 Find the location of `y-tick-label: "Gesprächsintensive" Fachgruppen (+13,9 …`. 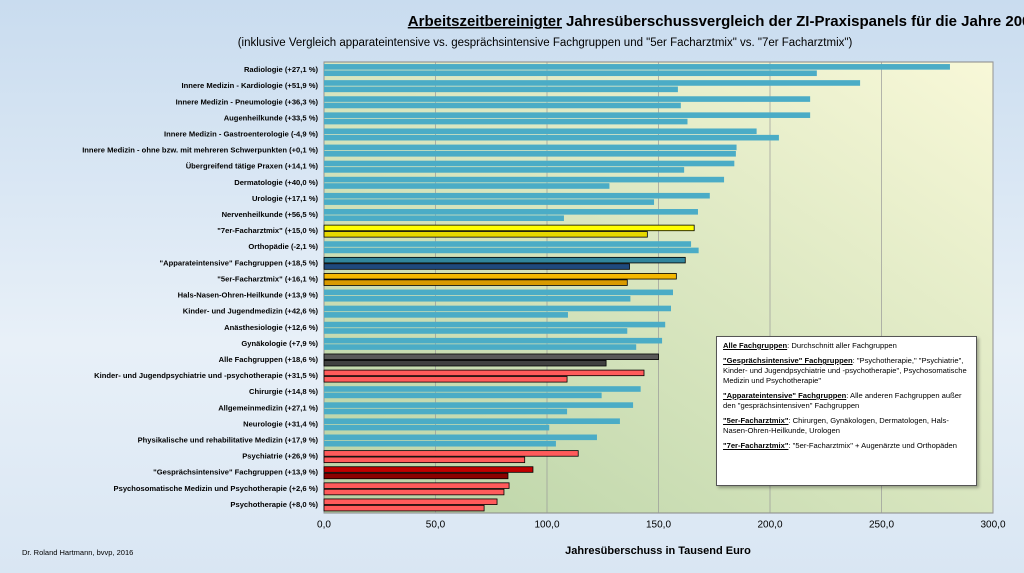

y-tick-label: "Gesprächsintensive" Fachgruppen (+13,9 … is located at coordinates (235, 472).